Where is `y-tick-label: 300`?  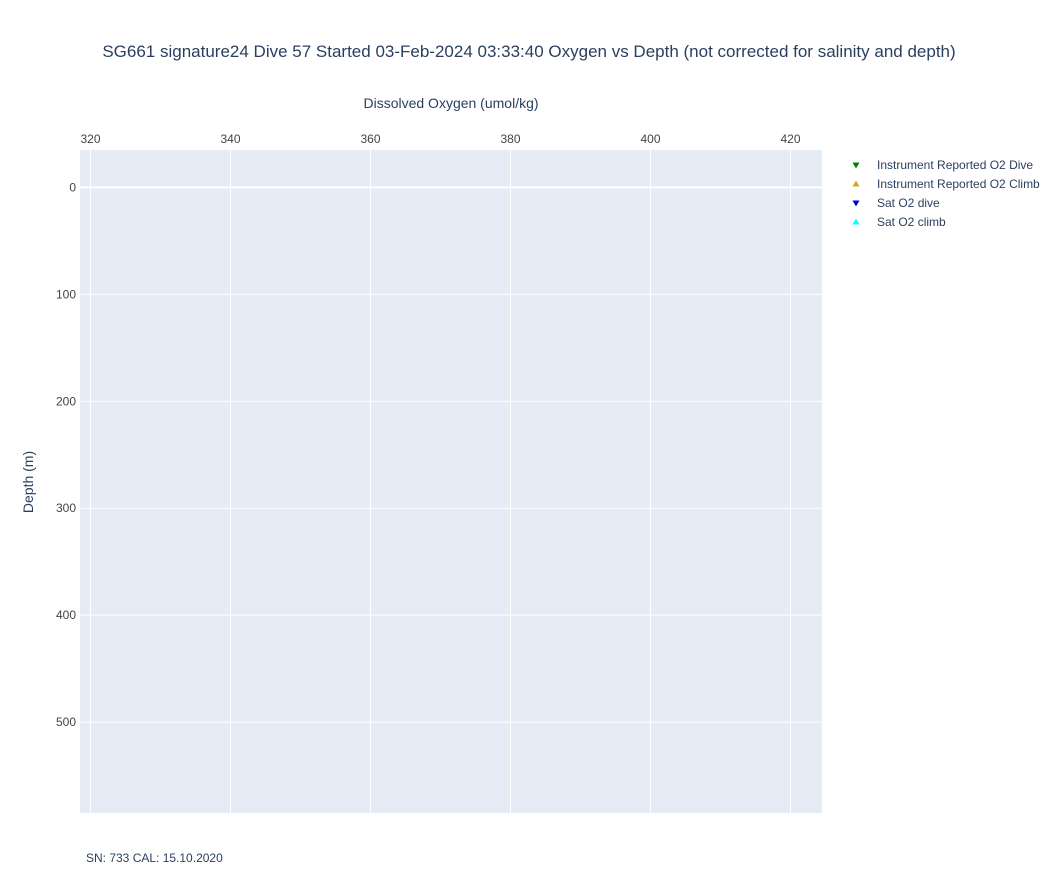 y-tick-label: 300 is located at coordinates (66, 508).